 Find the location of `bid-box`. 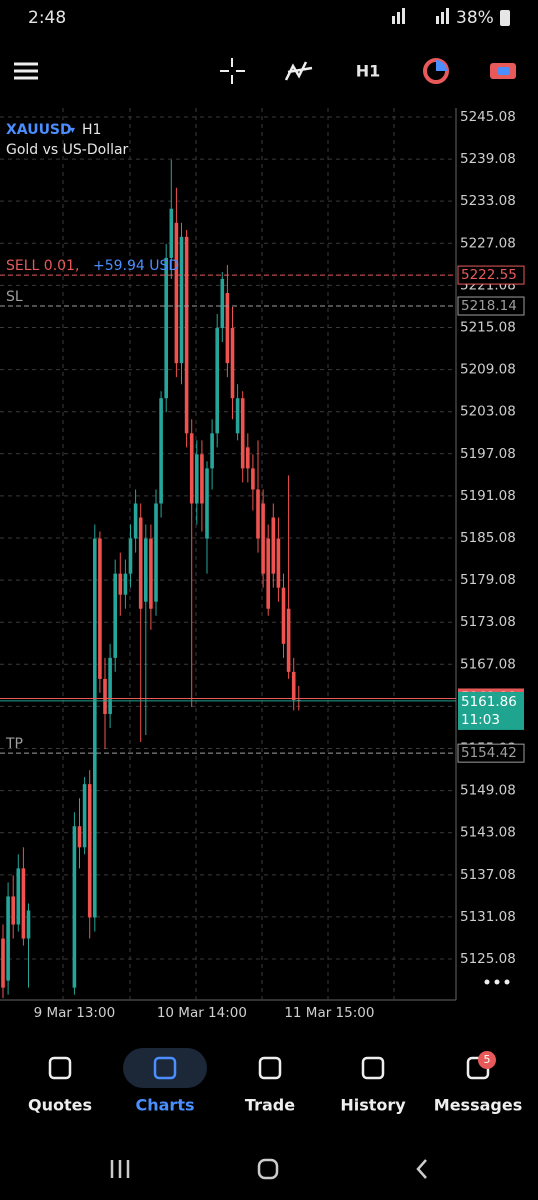

bid-box is located at coordinates (491, 710).